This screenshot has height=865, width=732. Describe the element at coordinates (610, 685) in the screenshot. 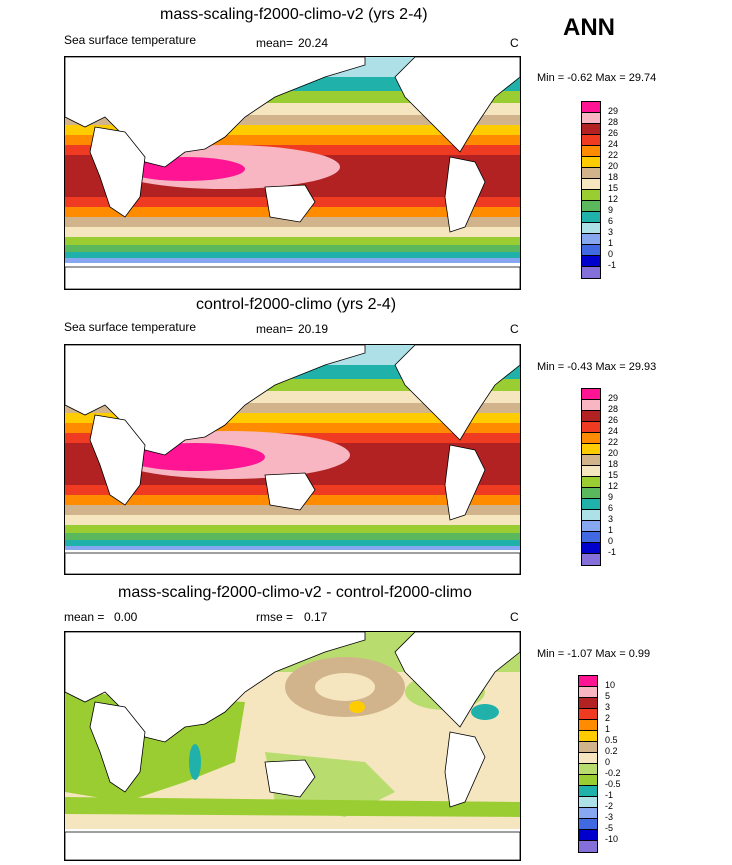

I see `colorbar-tick-label: 10` at that location.